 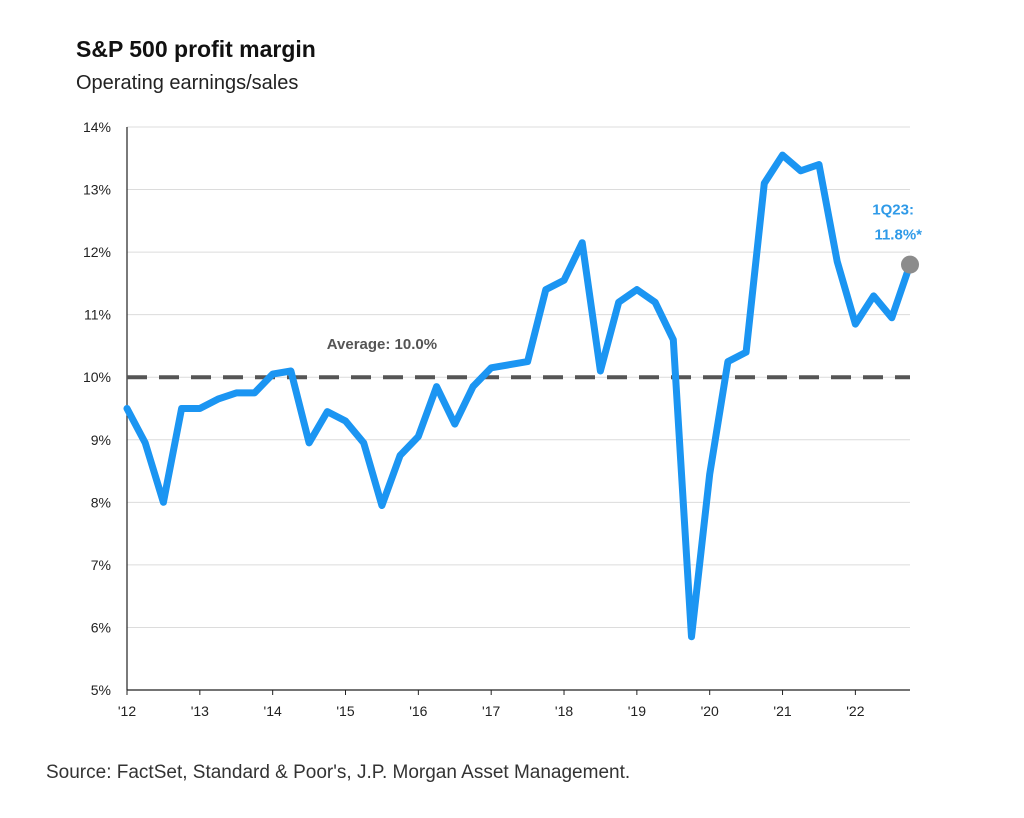 What do you see at coordinates (637, 711) in the screenshot?
I see `x-tick-label: '19` at bounding box center [637, 711].